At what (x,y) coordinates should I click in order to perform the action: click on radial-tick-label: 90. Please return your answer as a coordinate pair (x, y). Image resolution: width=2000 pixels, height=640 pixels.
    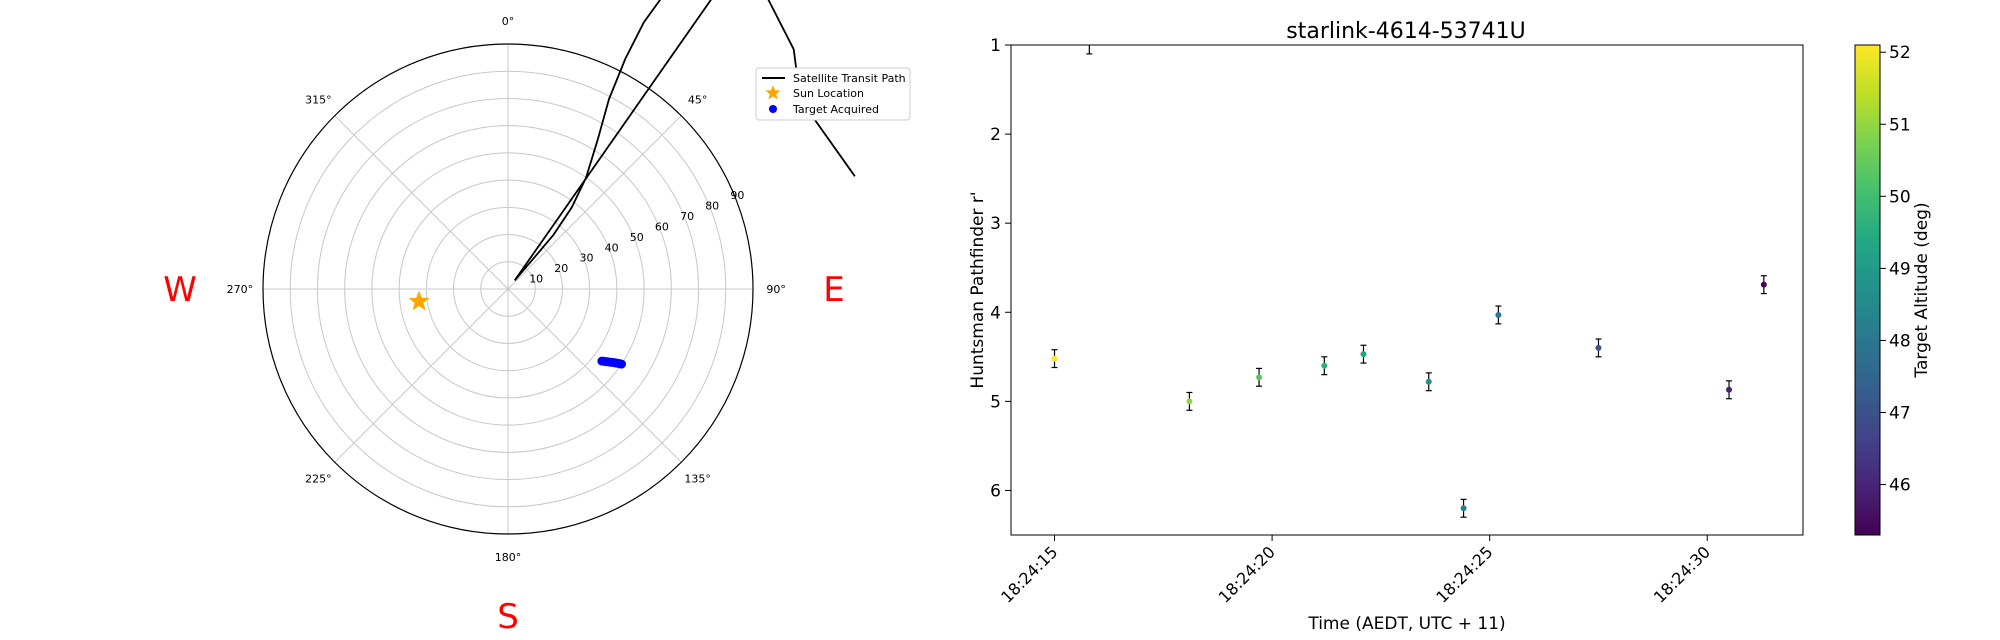
    Looking at the image, I should click on (737, 195).